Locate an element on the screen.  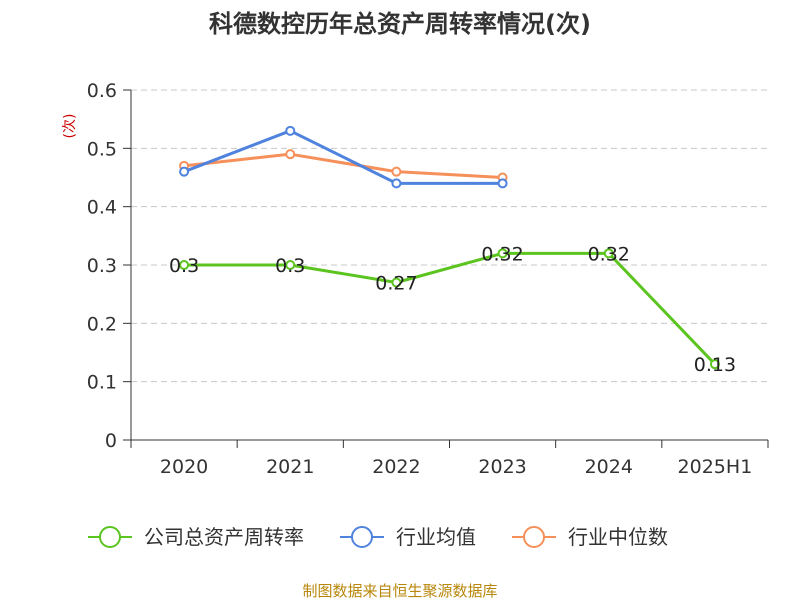
y-tick-label: 0 is located at coordinates (111, 441).